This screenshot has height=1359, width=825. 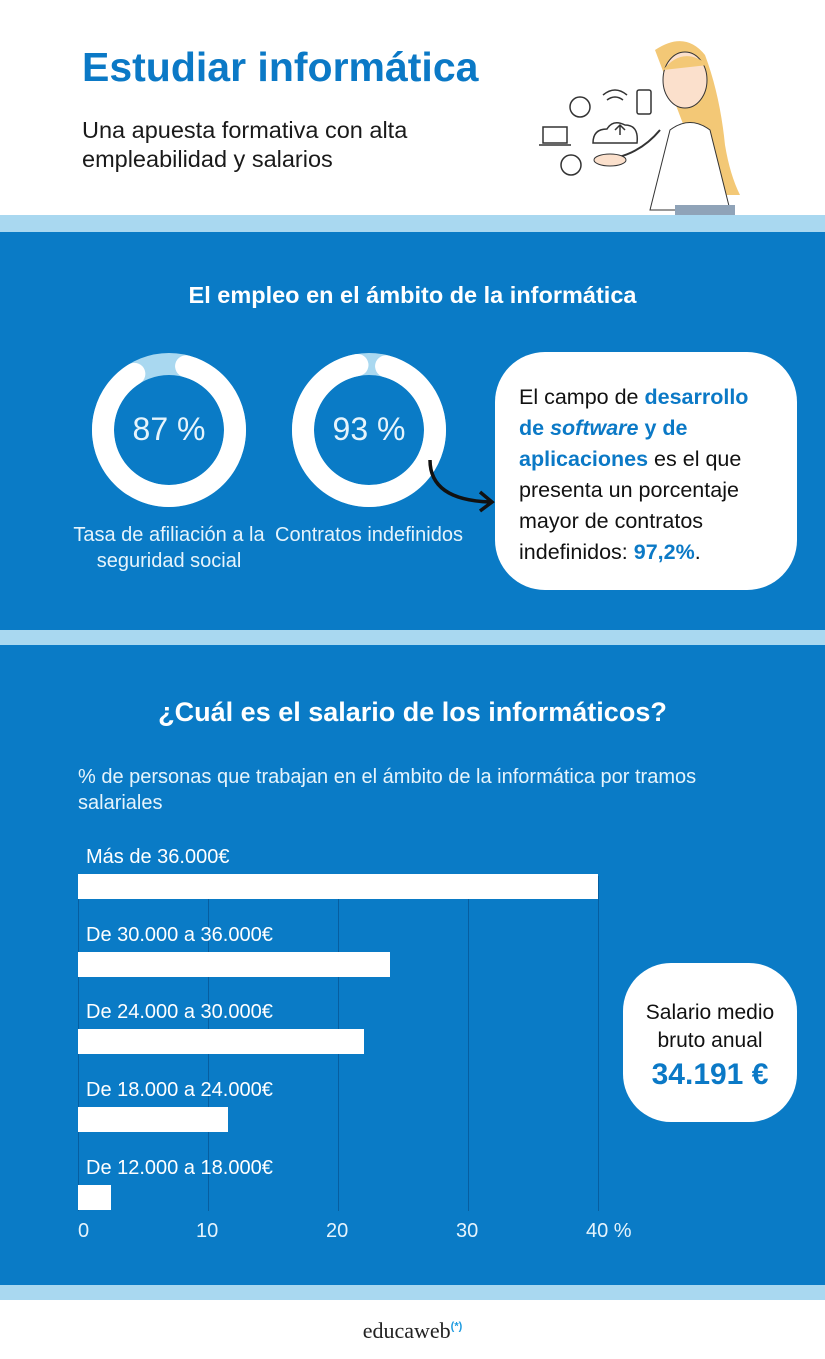 I want to click on laptop-icon, so click(x=555, y=135).